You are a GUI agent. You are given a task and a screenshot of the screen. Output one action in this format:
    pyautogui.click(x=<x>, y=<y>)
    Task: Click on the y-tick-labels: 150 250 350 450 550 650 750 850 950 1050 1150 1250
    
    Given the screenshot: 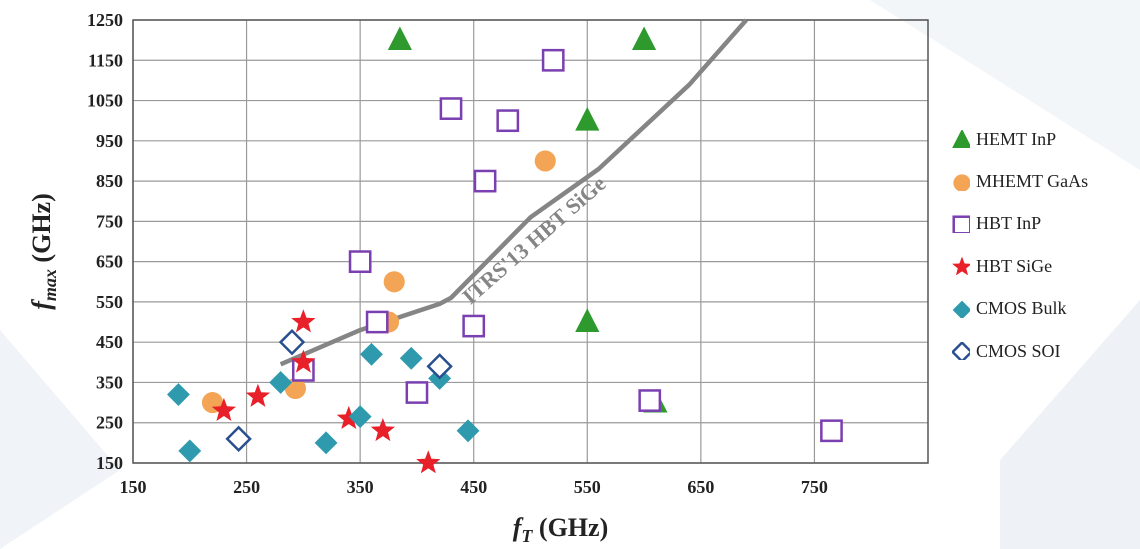 What is the action you would take?
    pyautogui.click(x=105, y=241)
    